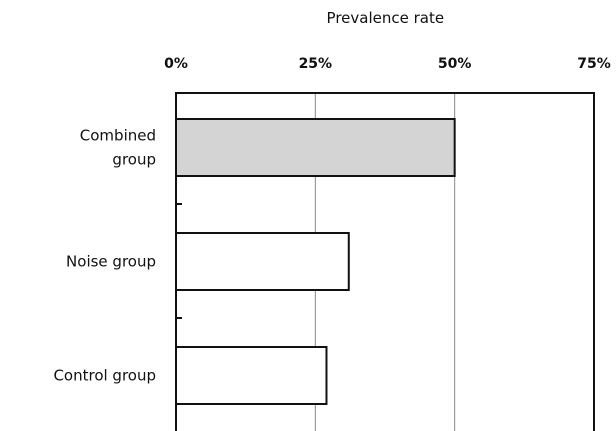  Describe the element at coordinates (387, 64) in the screenshot. I see `x-axis-ticks: 0% 25% 50% 75%` at that location.